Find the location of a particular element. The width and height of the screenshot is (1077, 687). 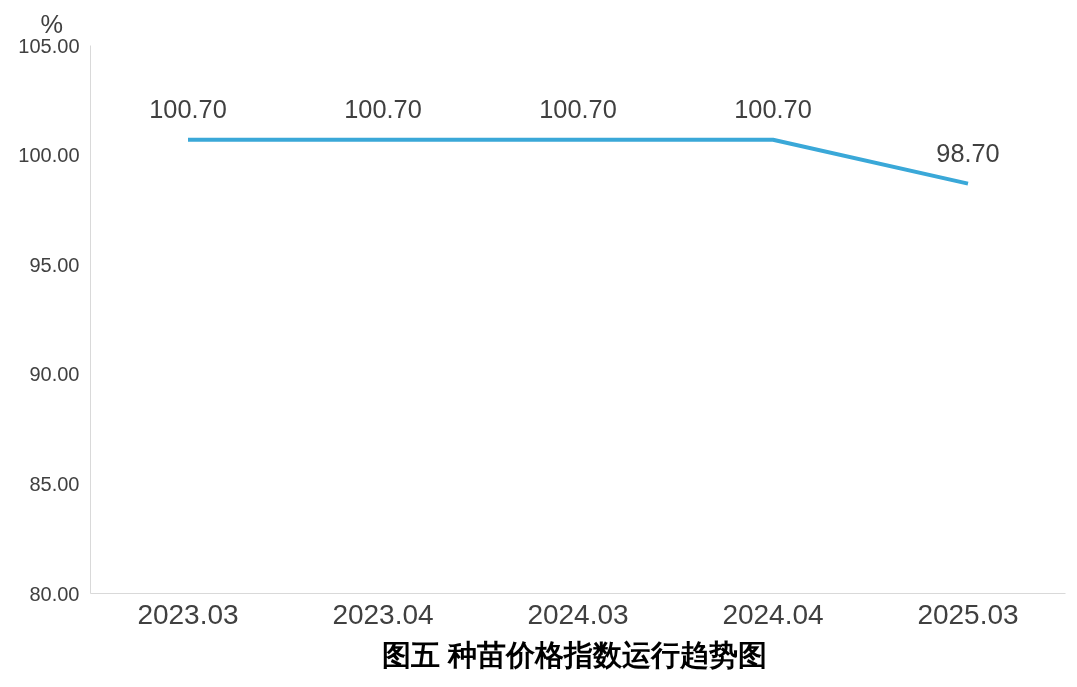

x-tick-label: 2025.03 is located at coordinates (968, 614).